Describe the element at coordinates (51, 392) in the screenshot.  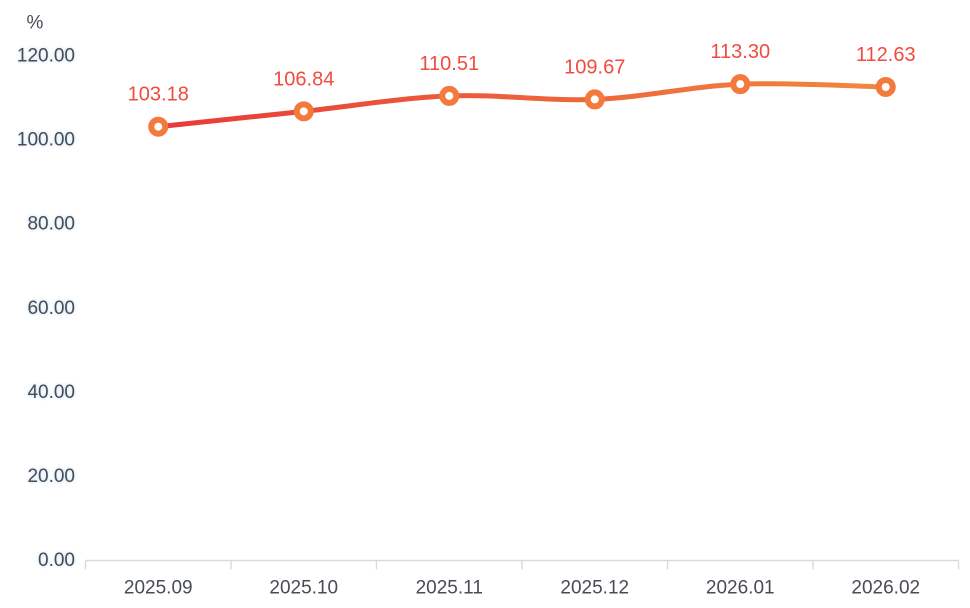
I see `y-axis-tick-label: 40.00` at that location.